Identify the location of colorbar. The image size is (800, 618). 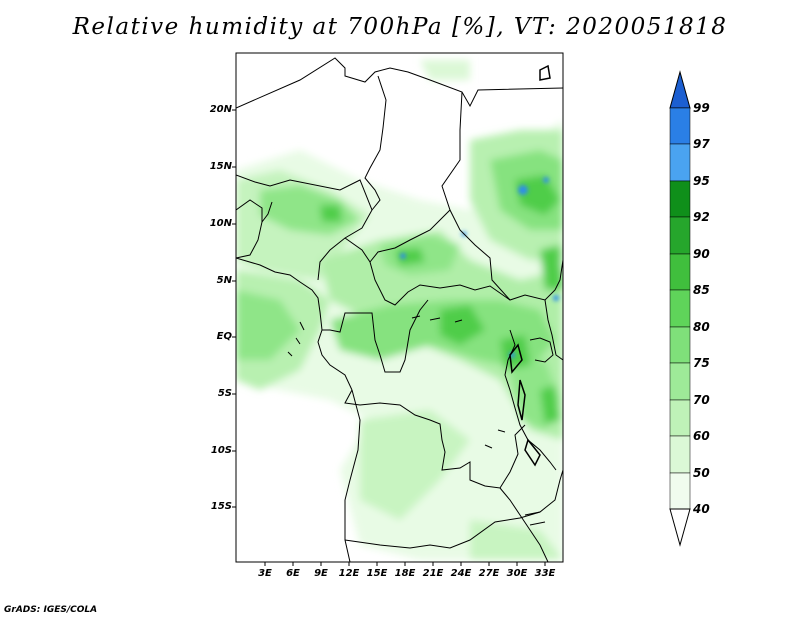
(680, 308).